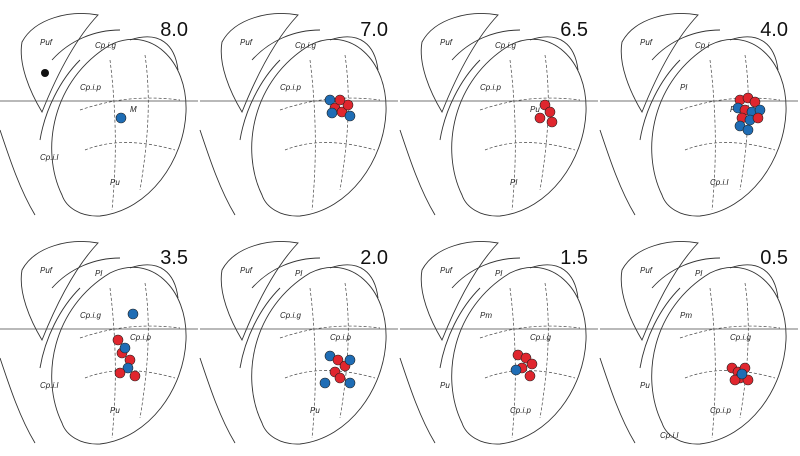 The image size is (800, 456). Describe the element at coordinates (574, 258) in the screenshot. I see `section-number: 1.5` at that location.